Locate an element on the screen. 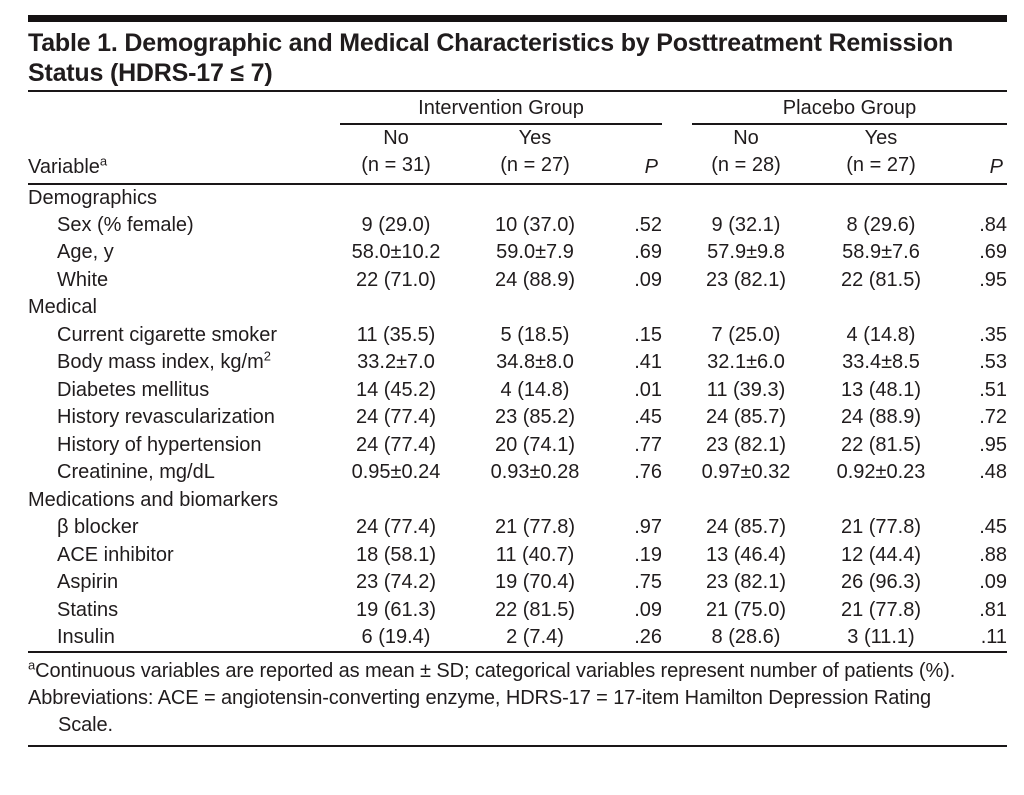 The height and width of the screenshot is (795, 1024). placebo-no-column-header: No (n = 28) is located at coordinates (746, 154).